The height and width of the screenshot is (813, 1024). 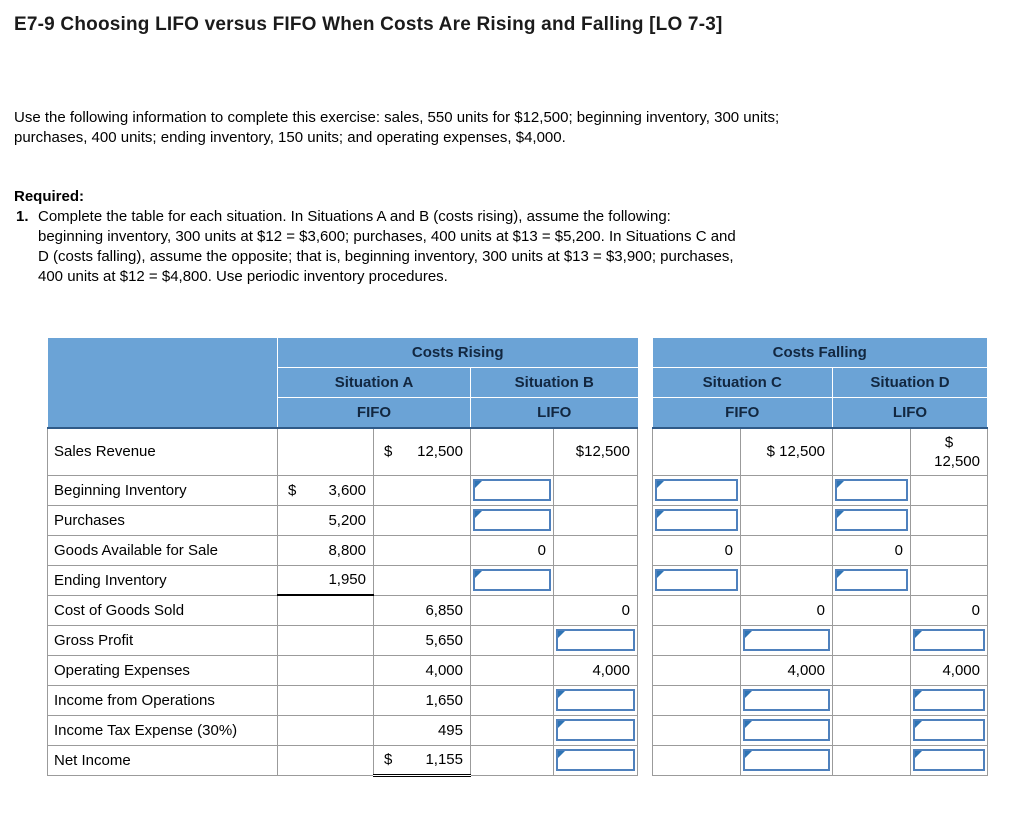 What do you see at coordinates (949, 730) in the screenshot?
I see `answer-input-d-income-tax` at bounding box center [949, 730].